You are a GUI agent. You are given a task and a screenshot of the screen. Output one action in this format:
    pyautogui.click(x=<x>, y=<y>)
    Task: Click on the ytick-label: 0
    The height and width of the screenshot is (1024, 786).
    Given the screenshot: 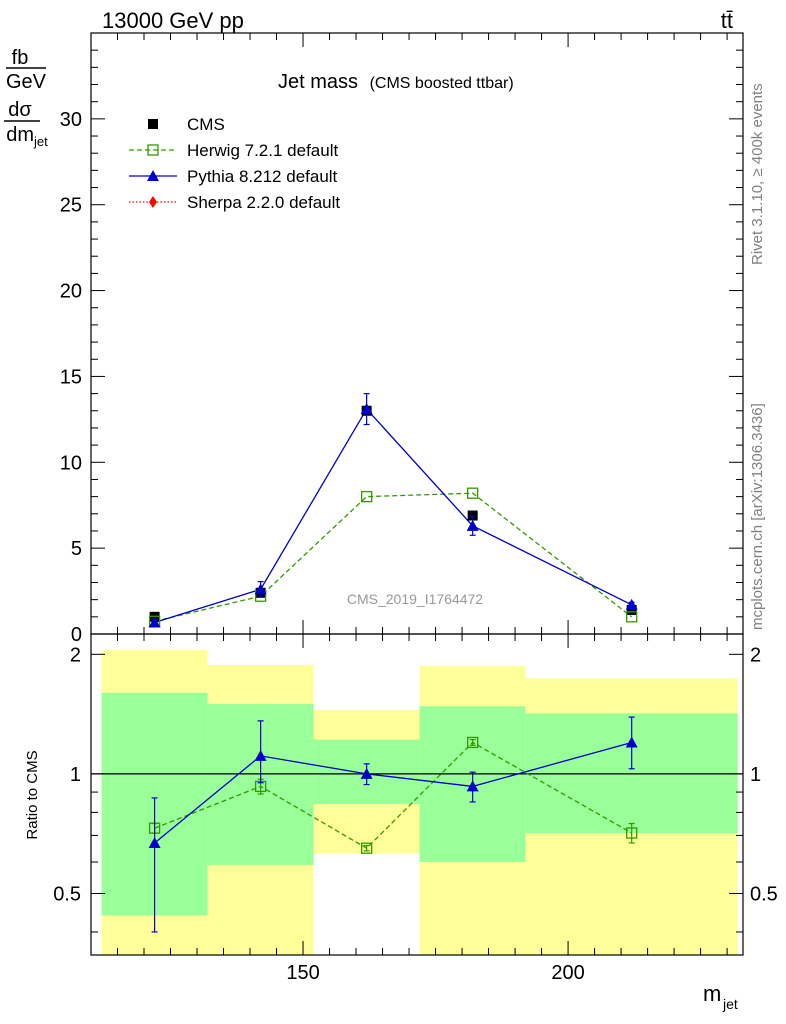 What is the action you would take?
    pyautogui.click(x=76, y=635)
    